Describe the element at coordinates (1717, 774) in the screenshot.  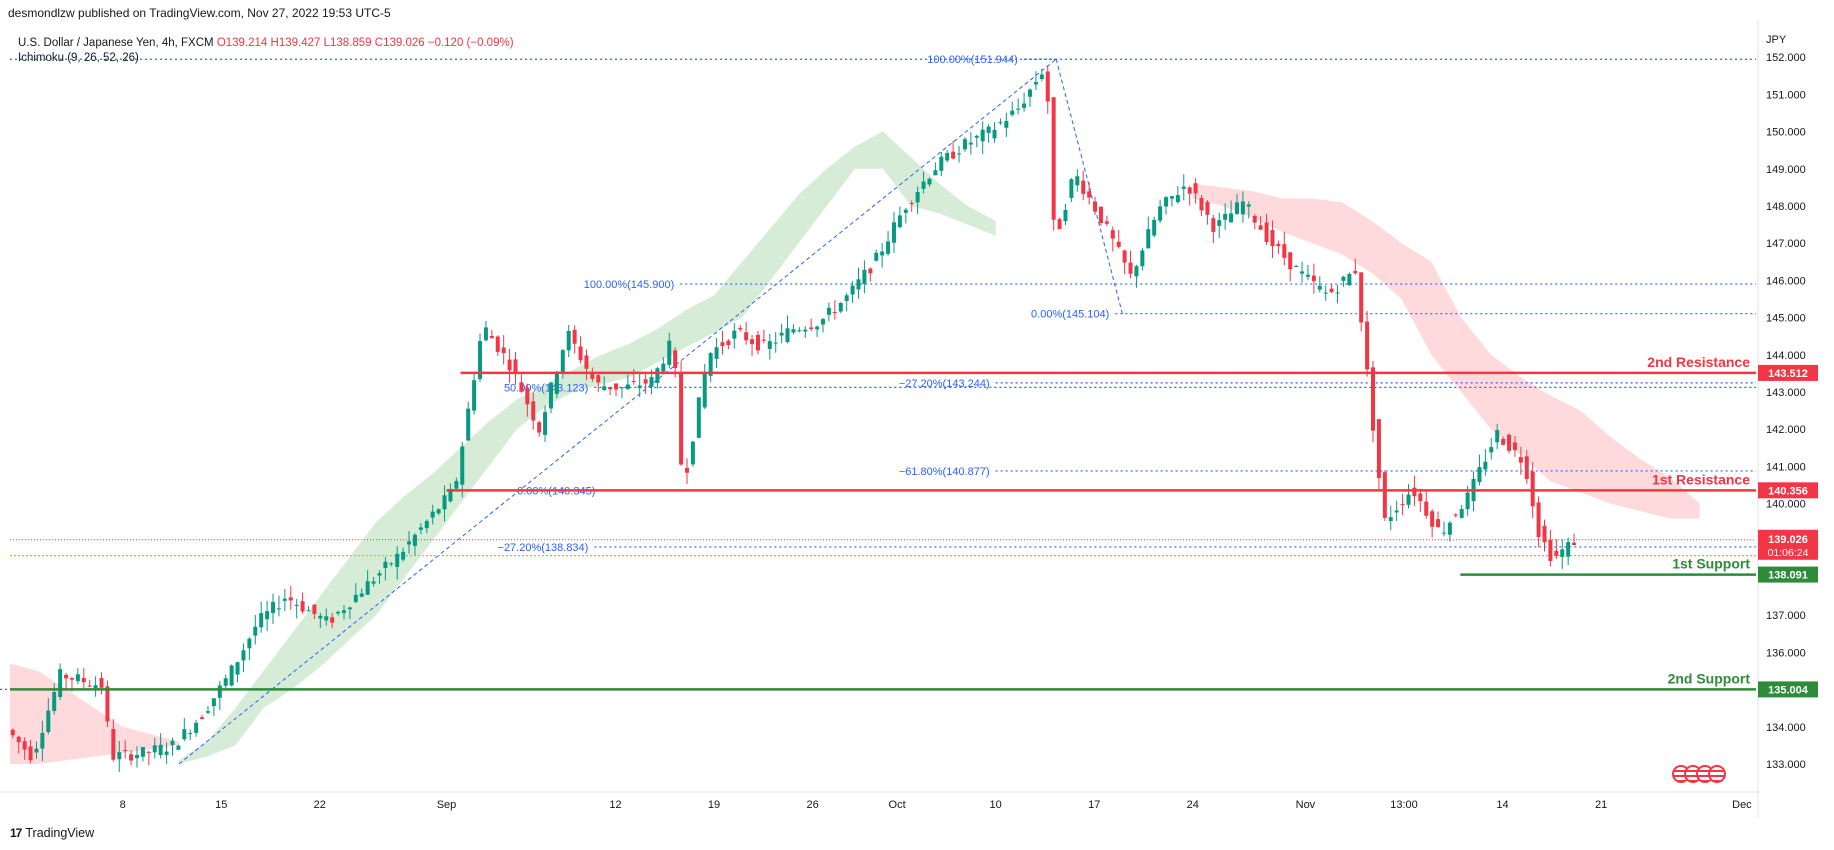
I see `us-flag-icon` at that location.